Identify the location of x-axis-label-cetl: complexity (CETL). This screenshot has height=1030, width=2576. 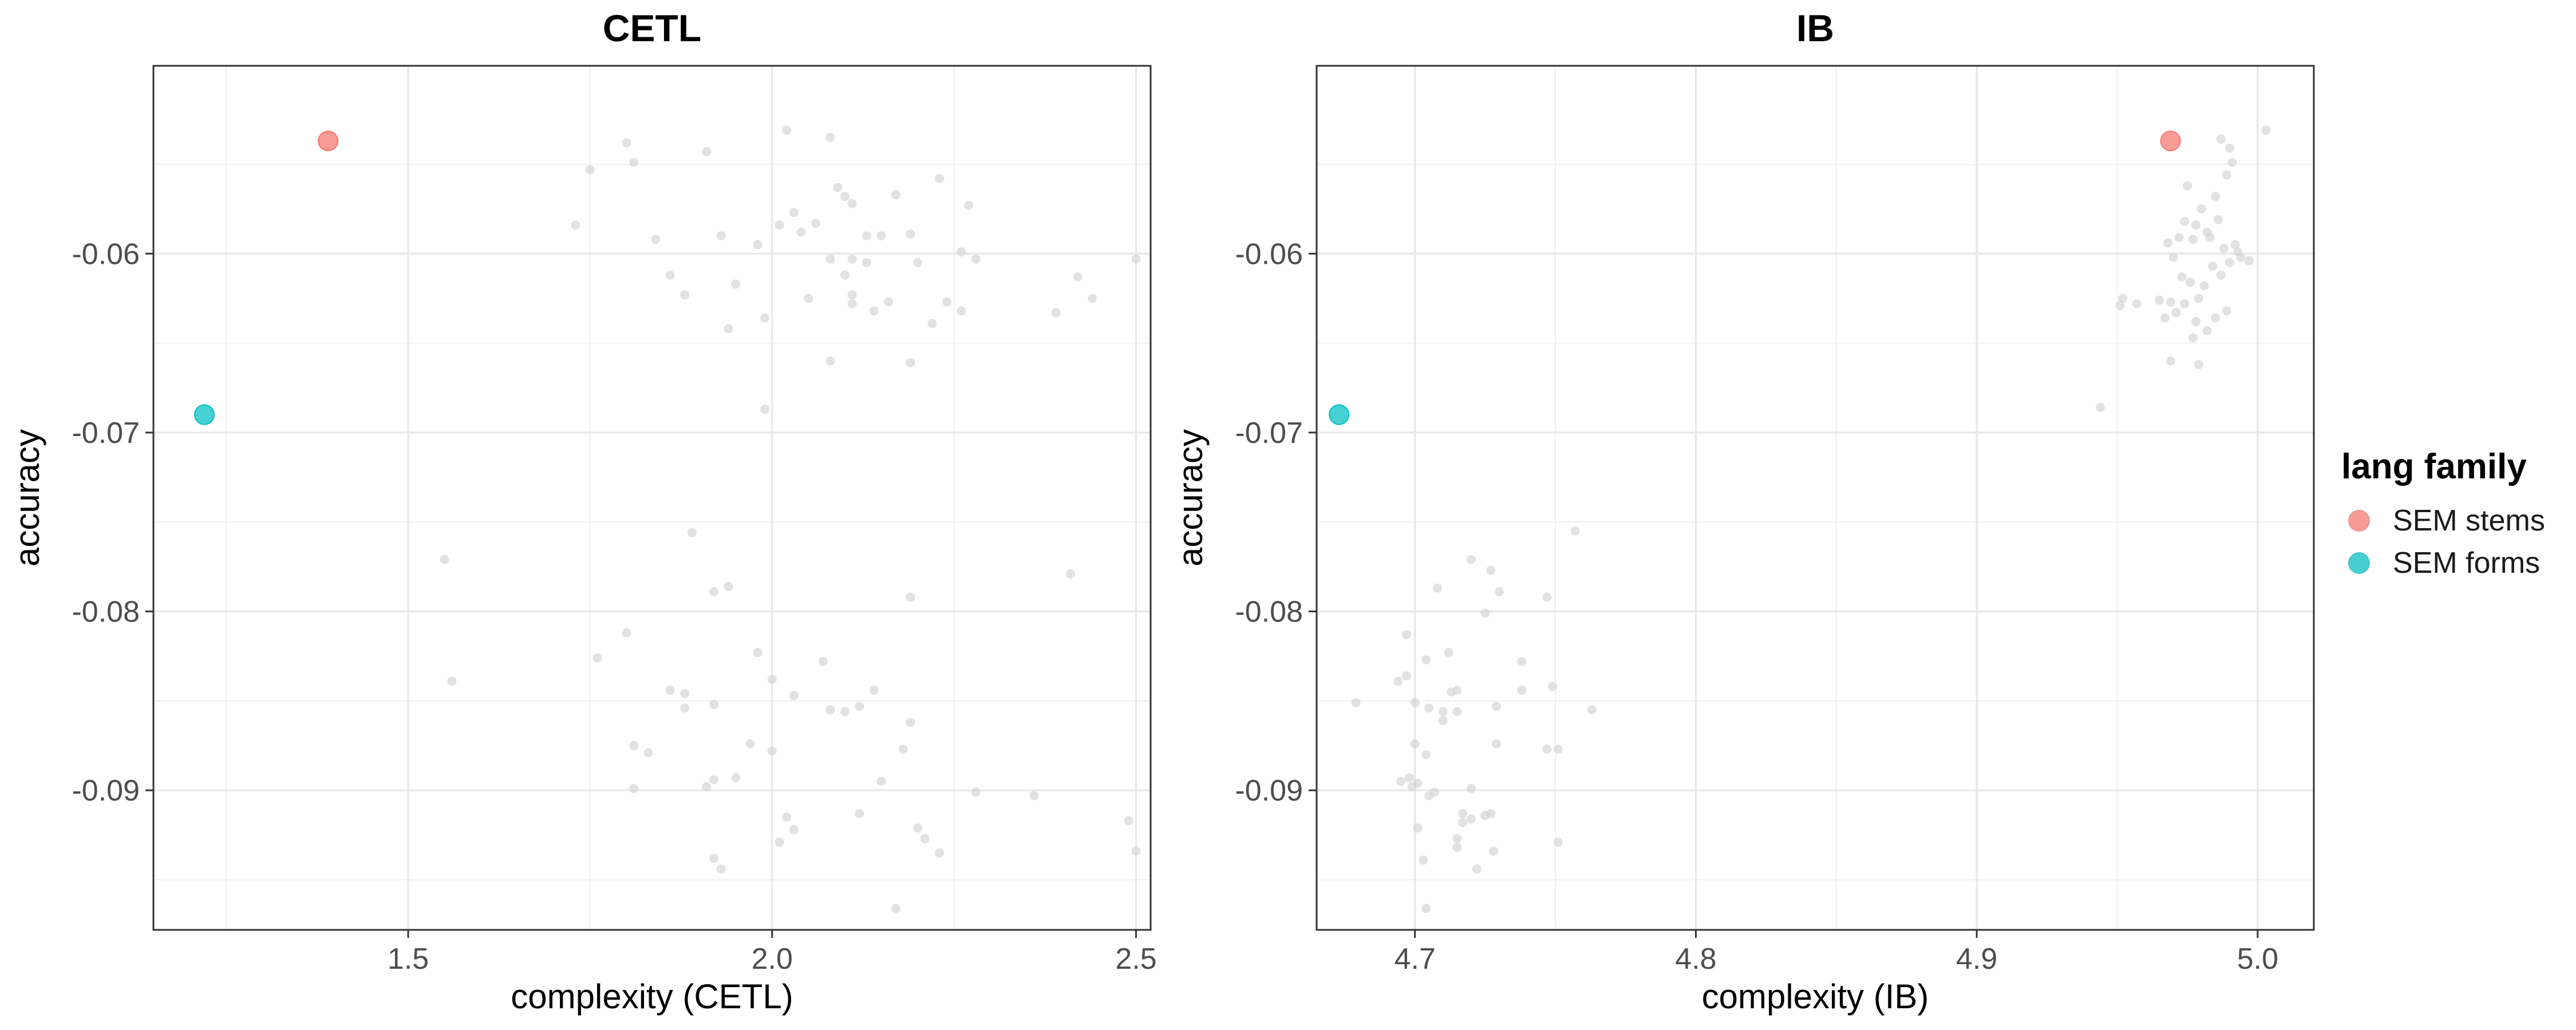
(652, 996).